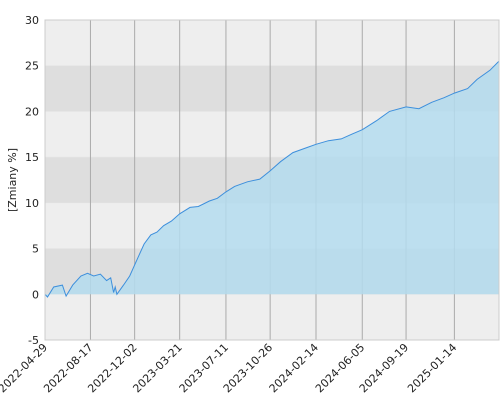  What do you see at coordinates (432, 368) in the screenshot?
I see `x-tick-label: 2025-01-14` at bounding box center [432, 368].